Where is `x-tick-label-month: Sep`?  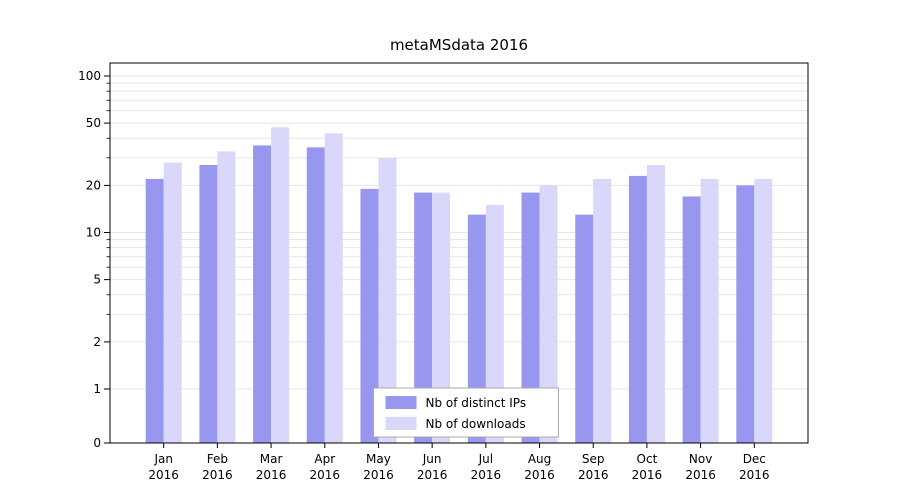
x-tick-label-month: Sep is located at coordinates (593, 459).